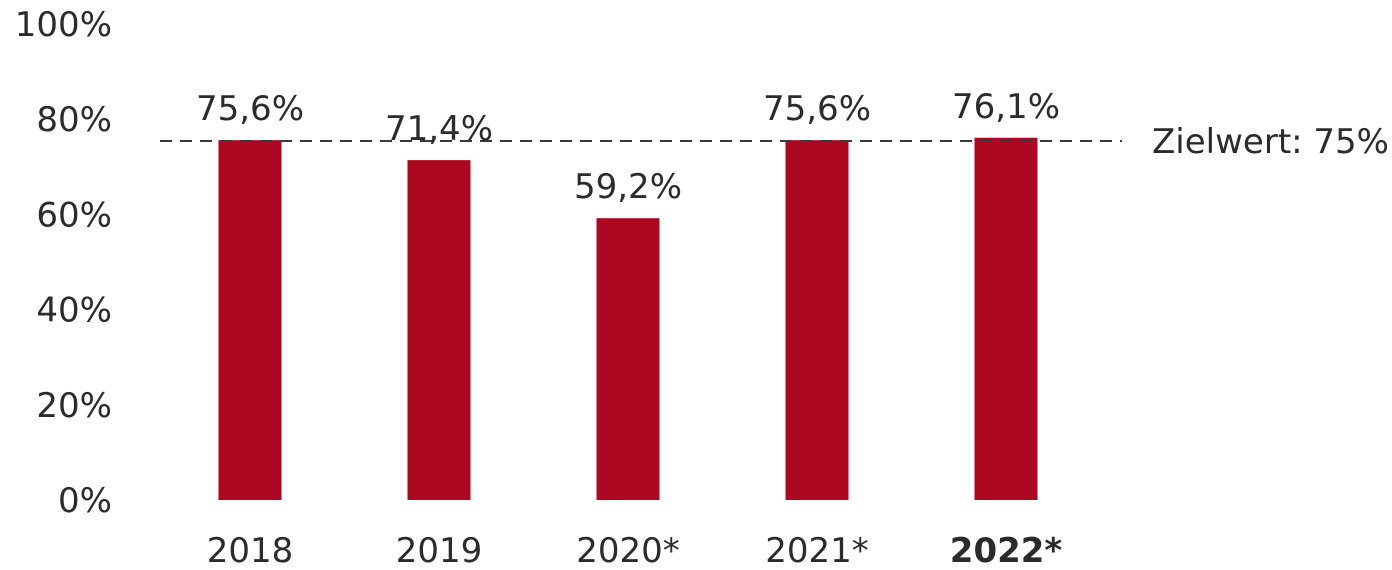 This screenshot has height=570, width=1392. I want to click on y-tick-label-100: 100%, so click(63, 25).